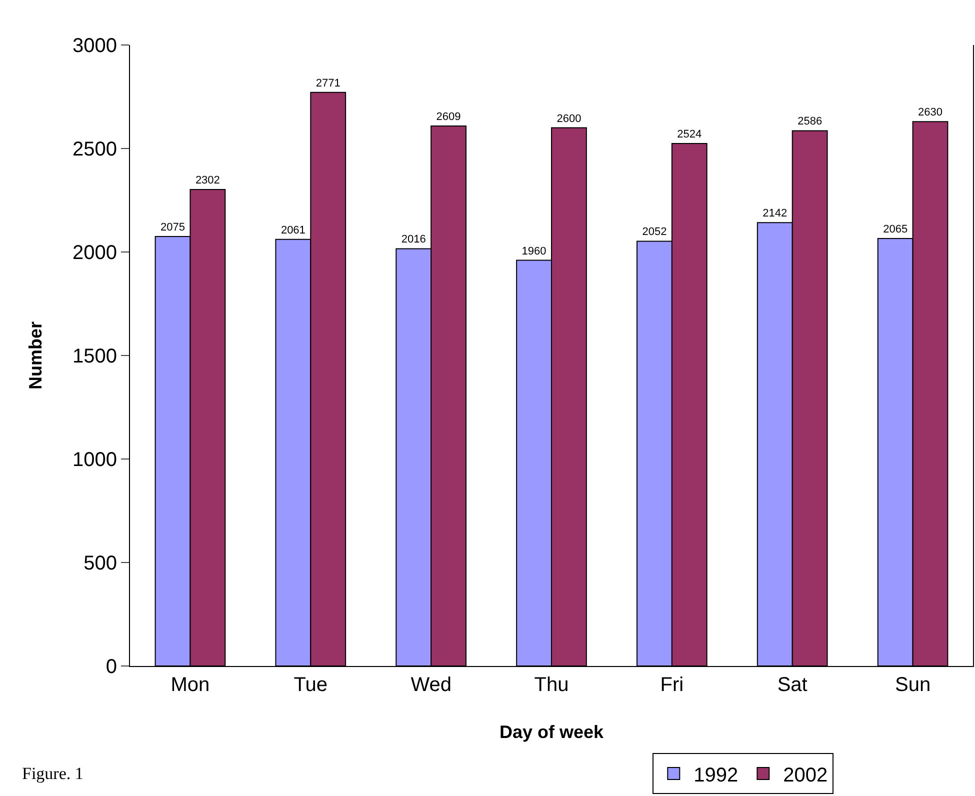  I want to click on data-label: 2142, so click(775, 214).